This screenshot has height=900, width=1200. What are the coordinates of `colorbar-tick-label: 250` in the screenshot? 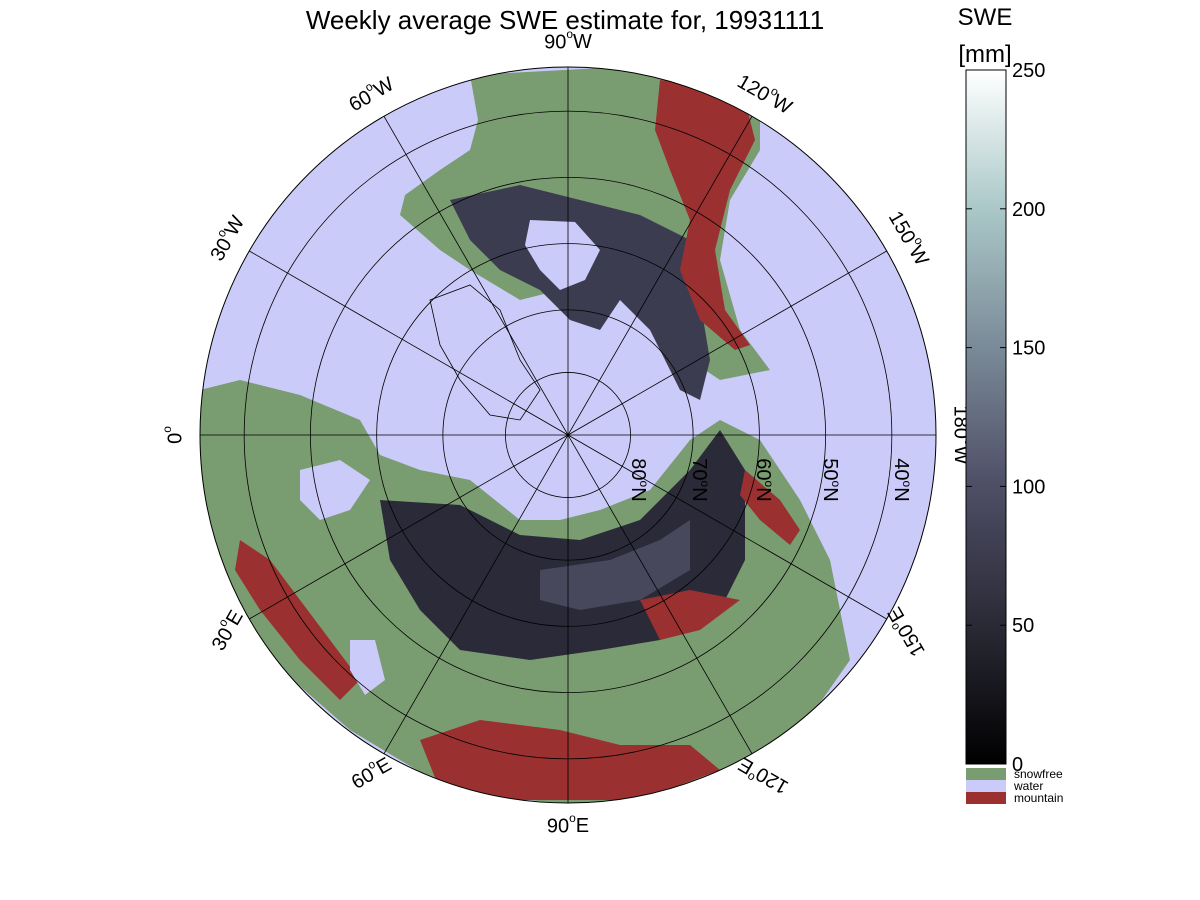 It's located at (1028, 71).